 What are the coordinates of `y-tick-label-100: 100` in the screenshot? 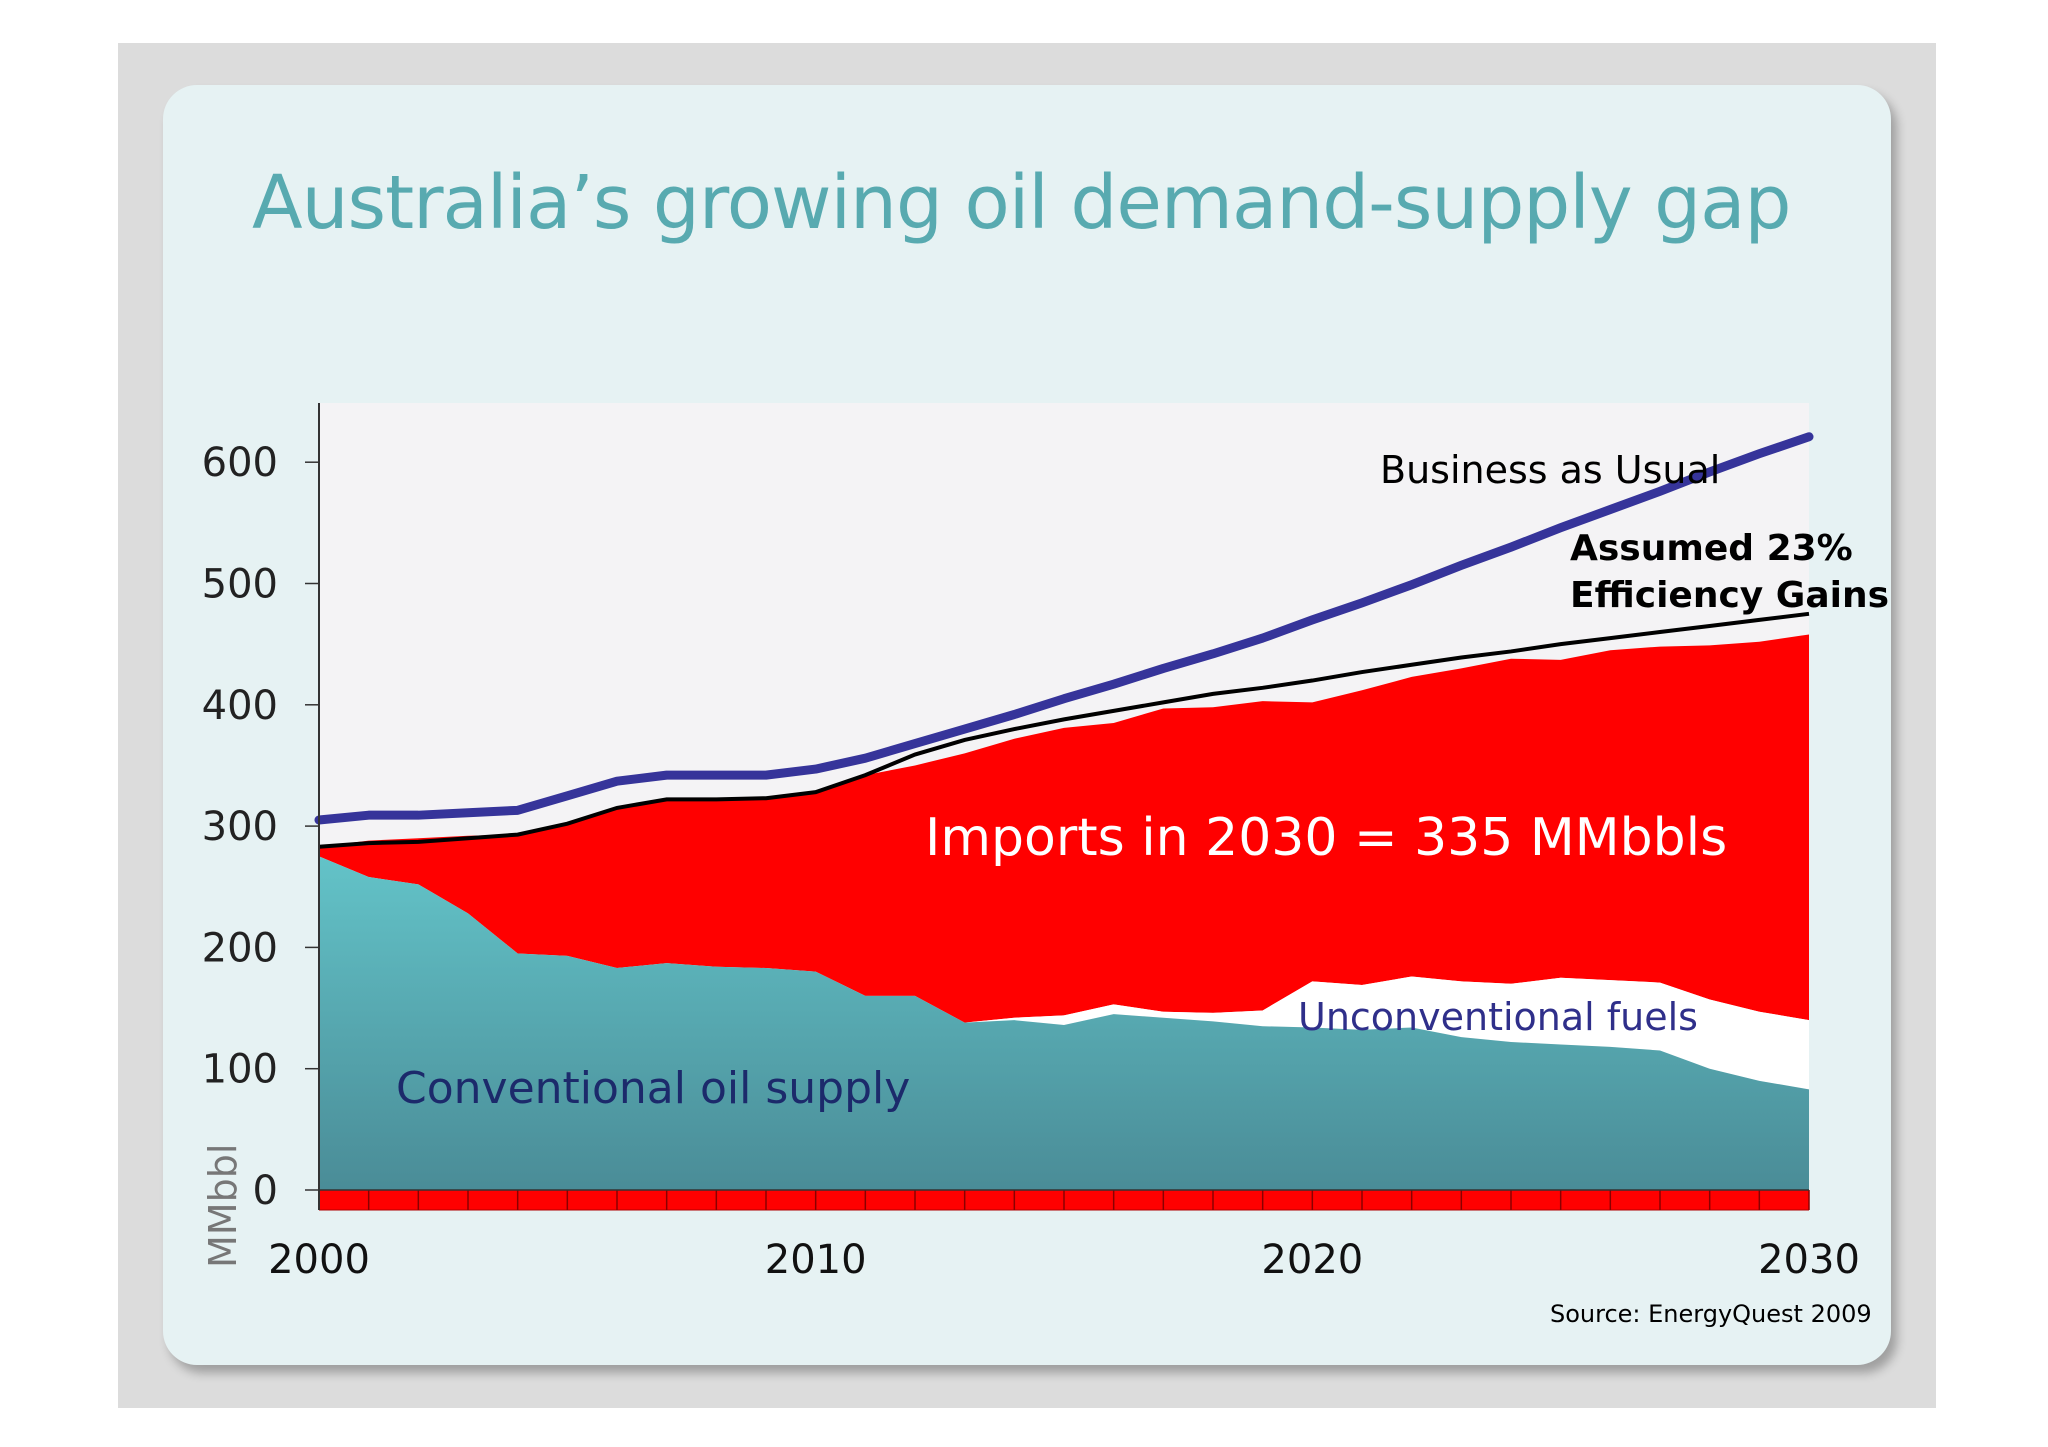 It's located at (240, 1070).